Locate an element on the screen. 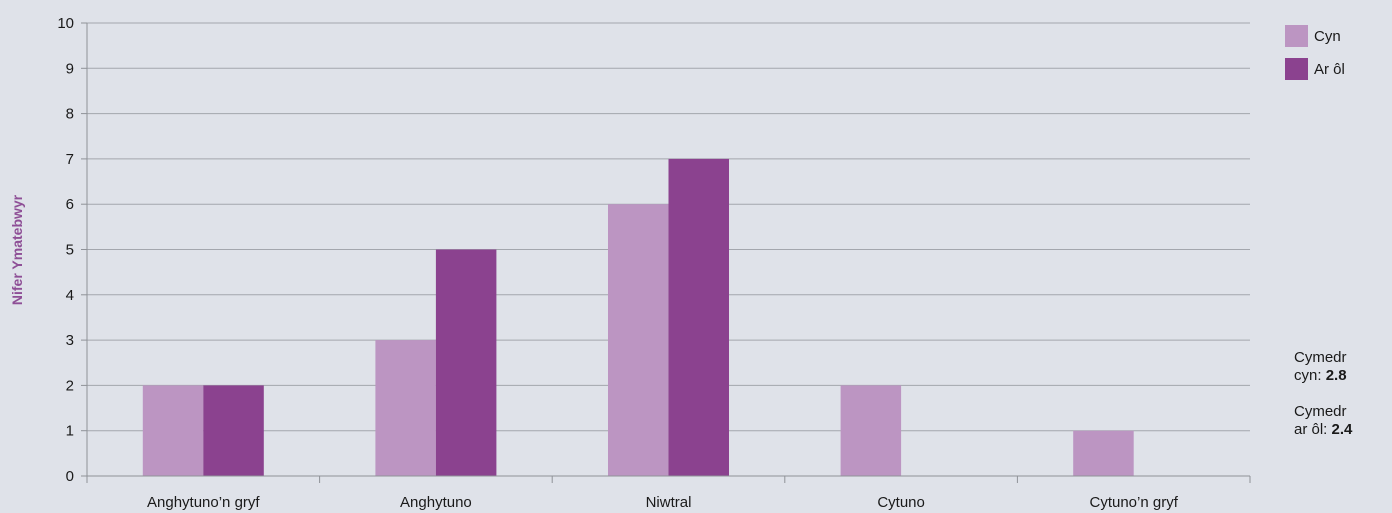 This screenshot has width=1392, height=513. x-tick-label-2: Niwtral is located at coordinates (669, 502).